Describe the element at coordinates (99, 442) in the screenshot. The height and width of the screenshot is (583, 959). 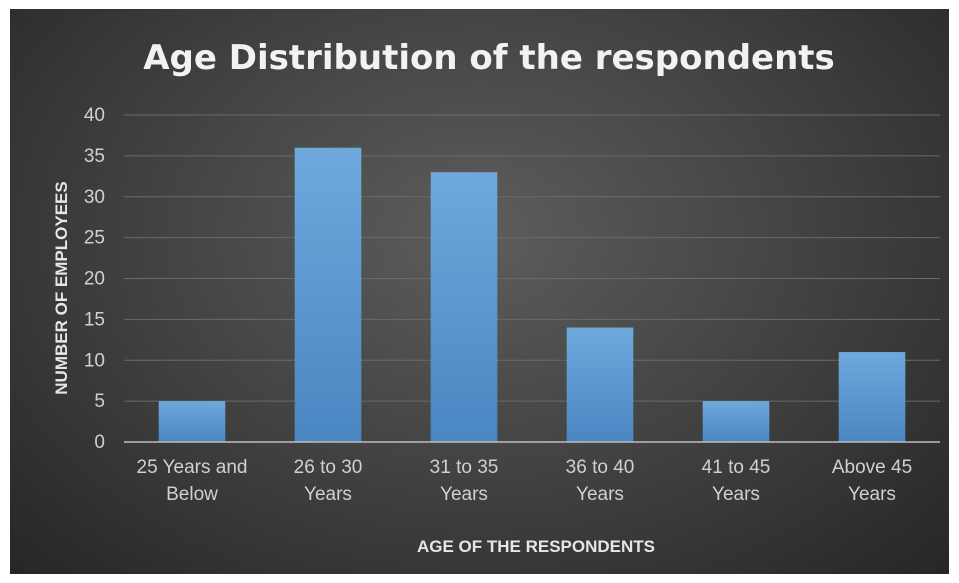
I see `y-tick-label: 0` at that location.